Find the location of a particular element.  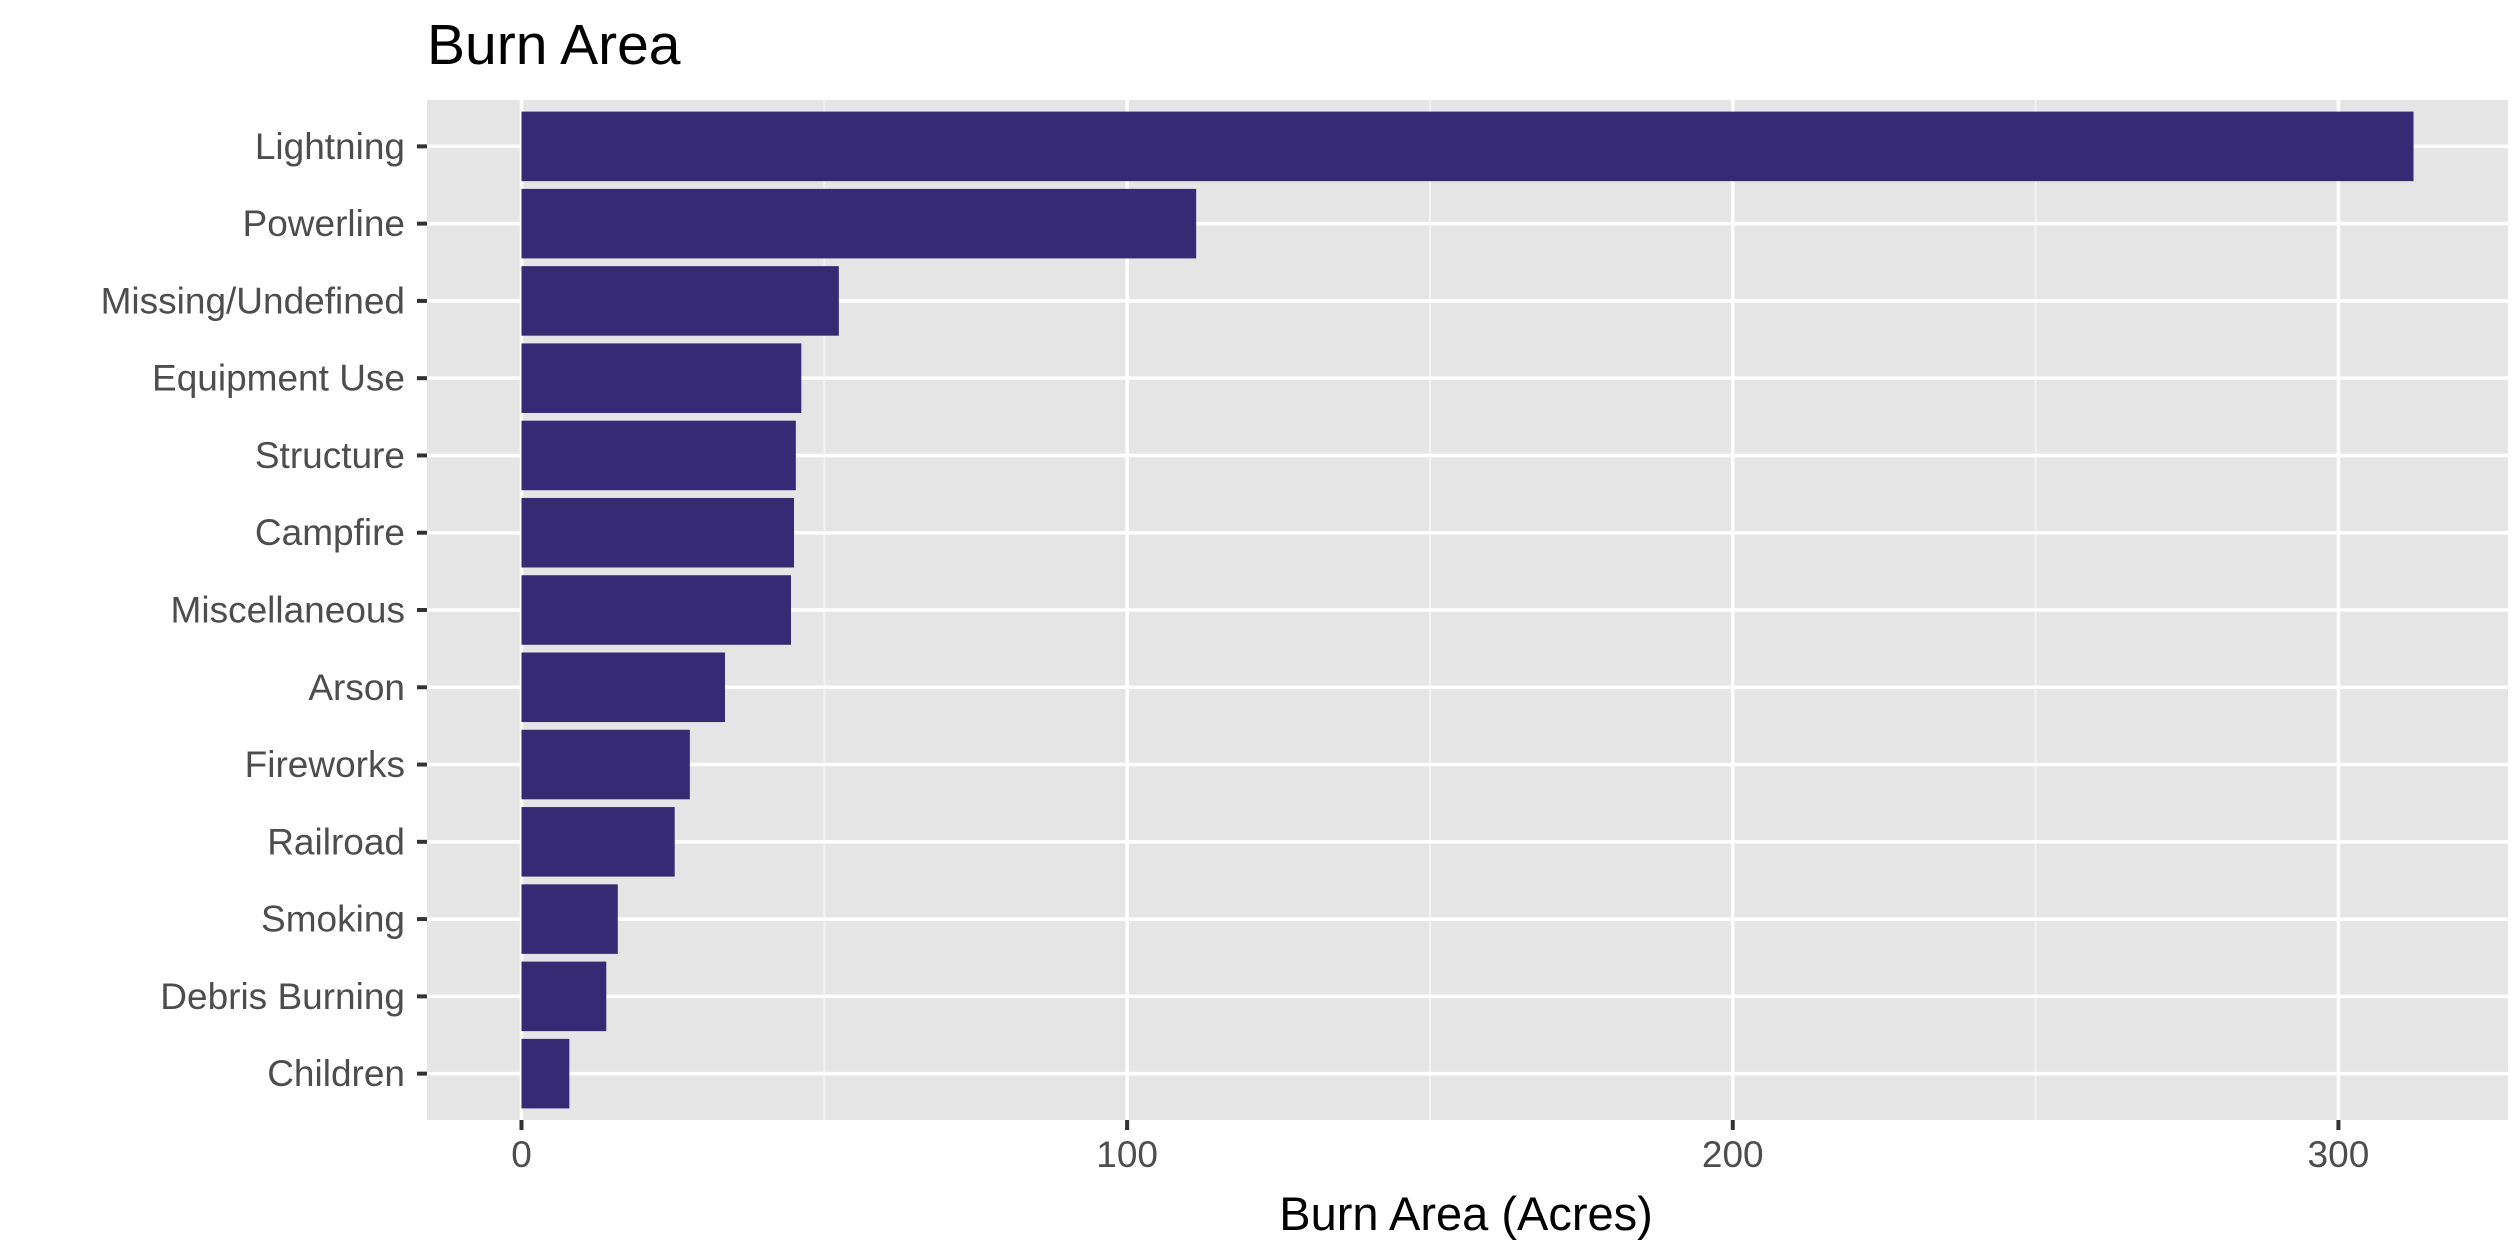

chart-title: Burn Area is located at coordinates (554, 45).